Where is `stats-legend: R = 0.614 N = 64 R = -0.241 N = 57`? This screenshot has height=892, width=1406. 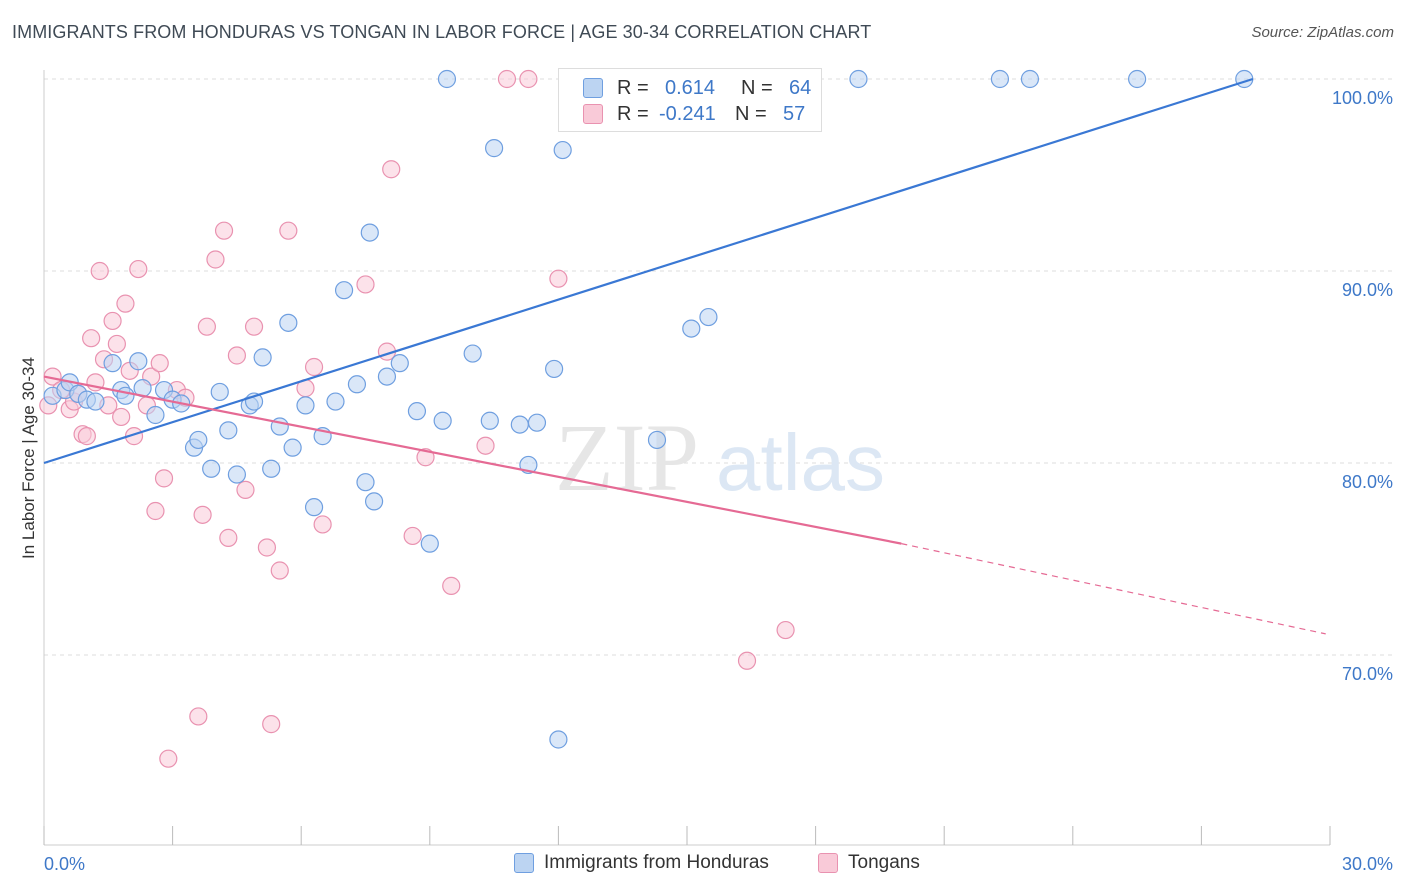 stats-legend: R = 0.614 N = 64 R = -0.241 N = 57 is located at coordinates (690, 100).